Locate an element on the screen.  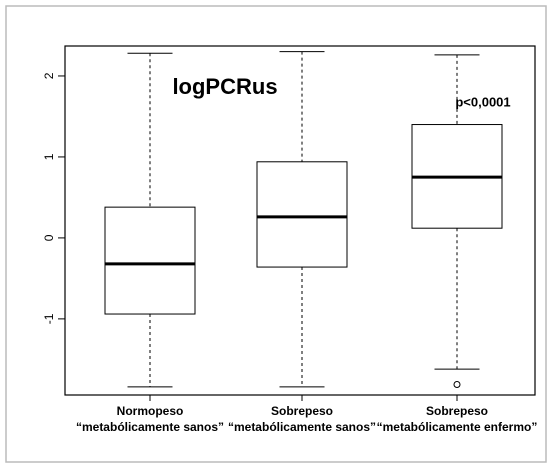
x-tick-label: “metabólicamente enfermo” is located at coordinates (457, 427).